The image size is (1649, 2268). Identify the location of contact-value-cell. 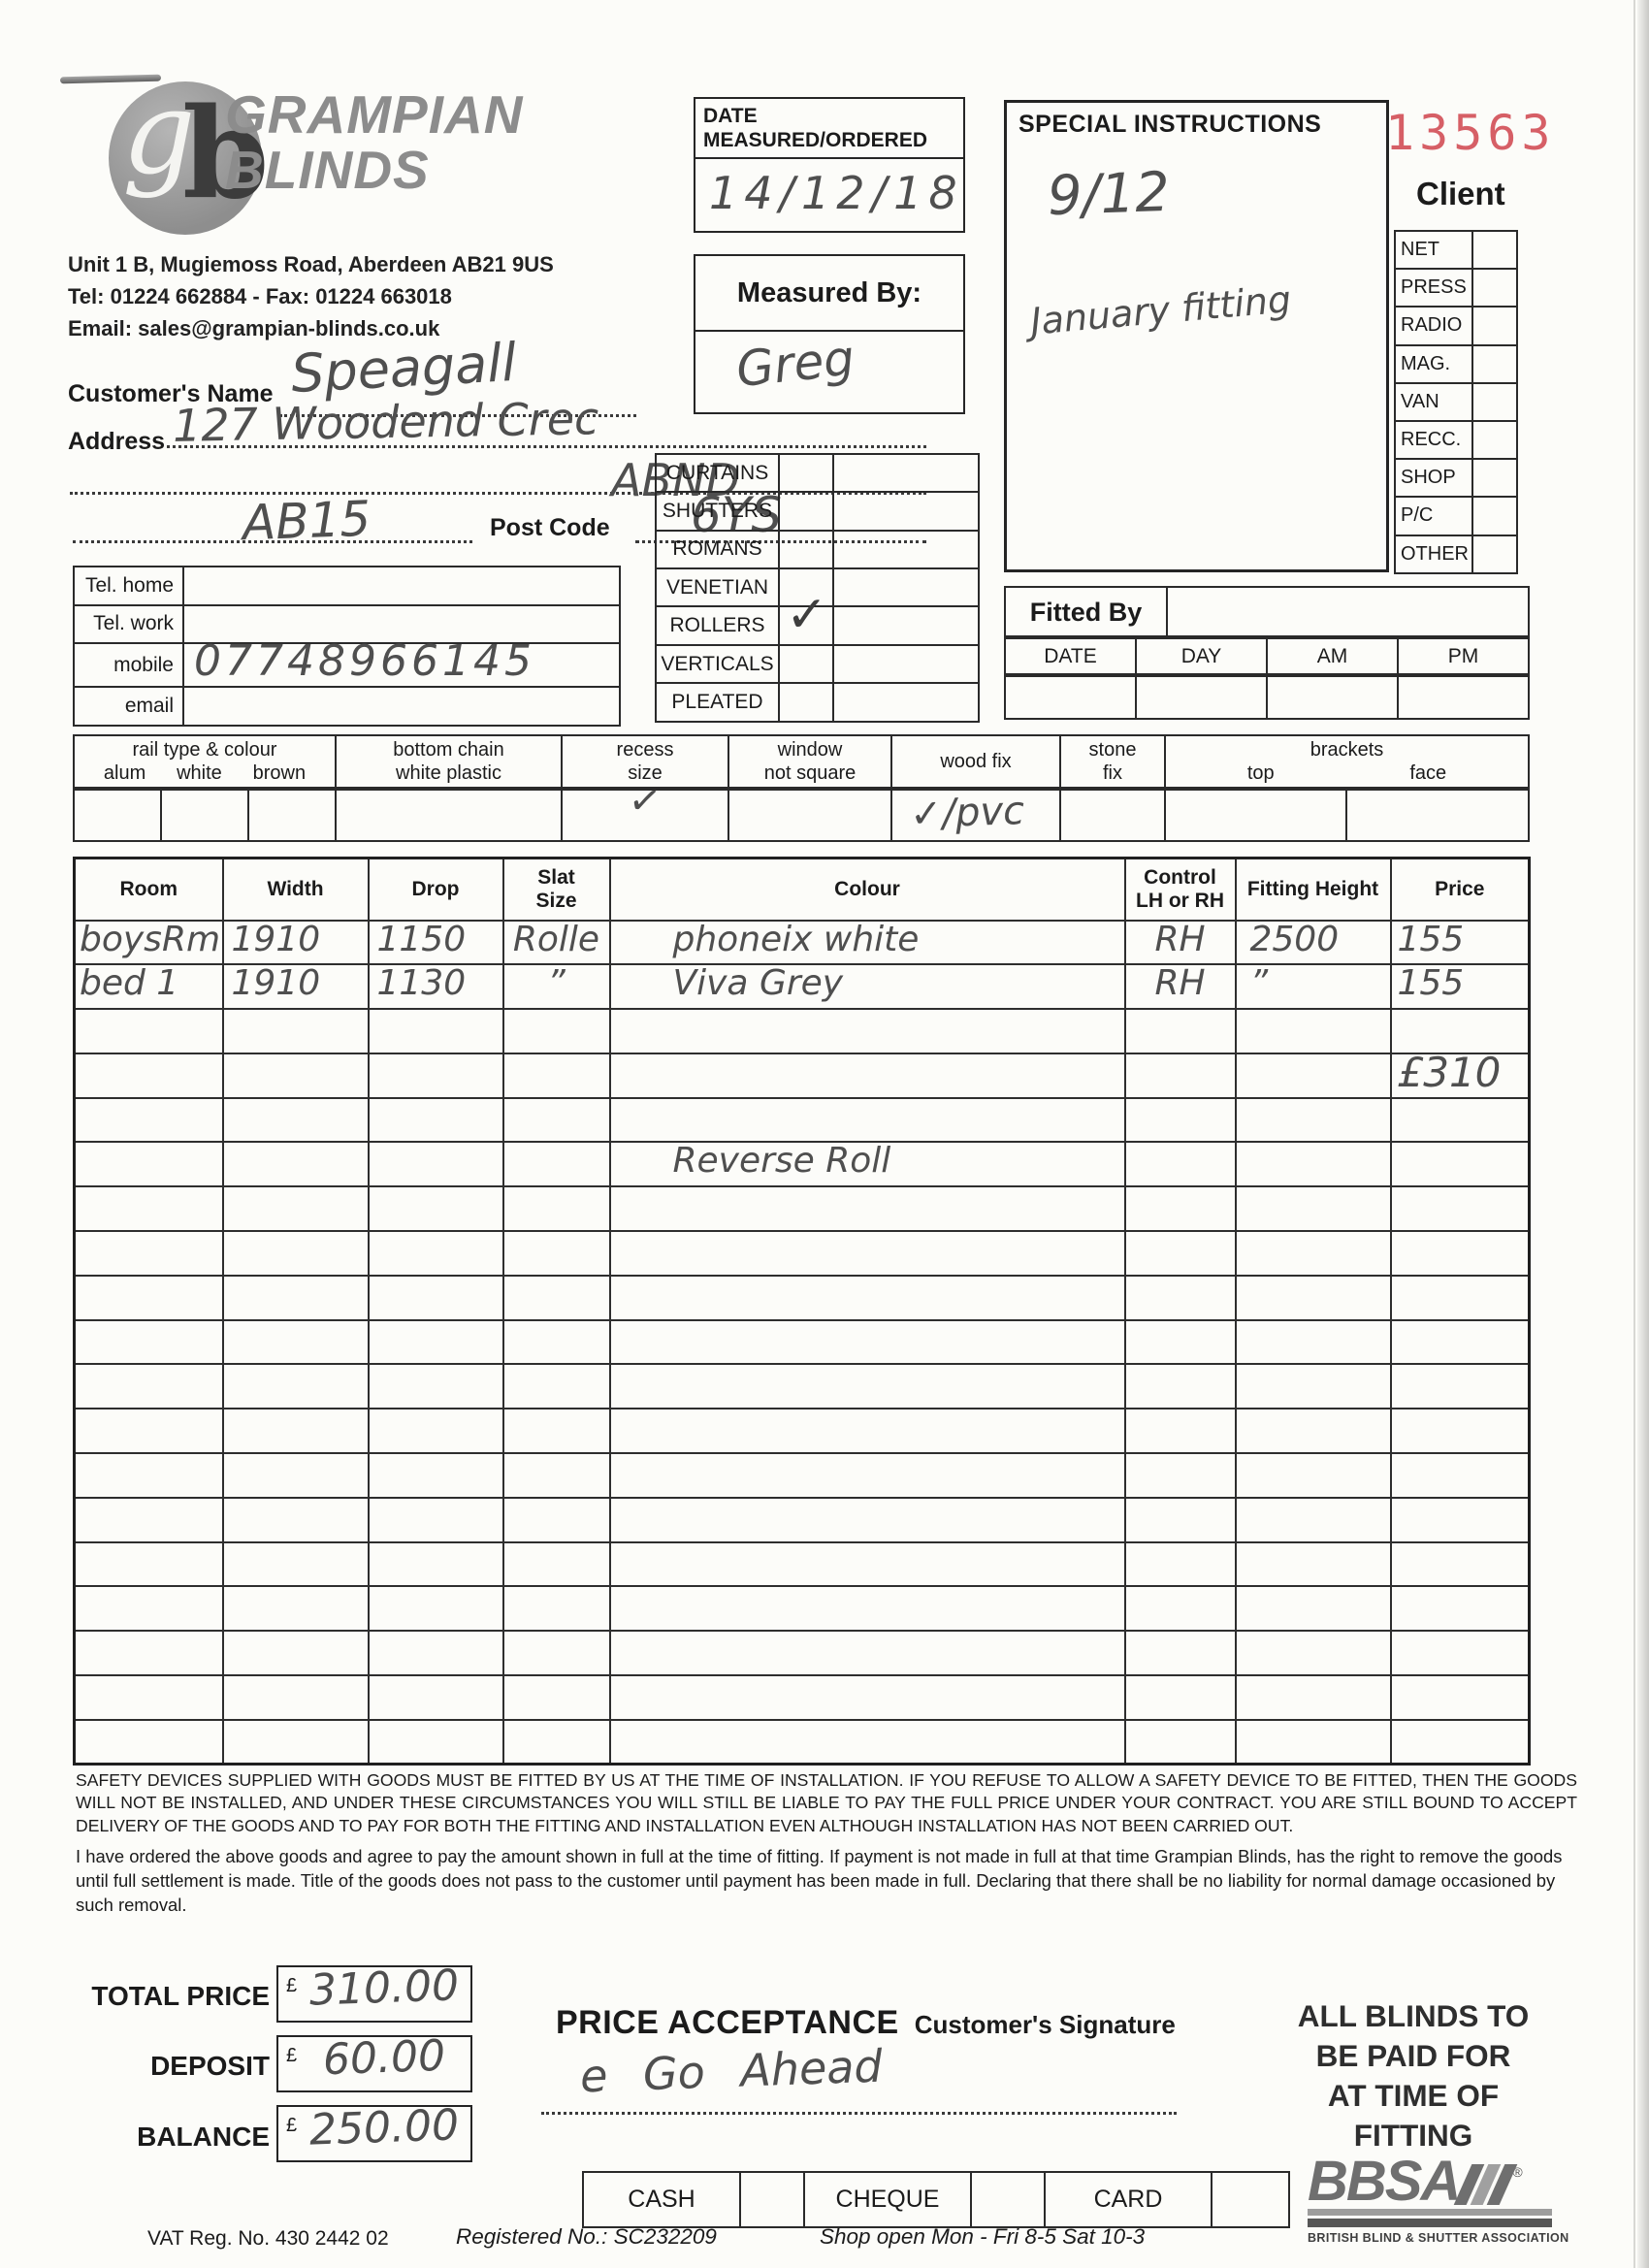
(401, 706).